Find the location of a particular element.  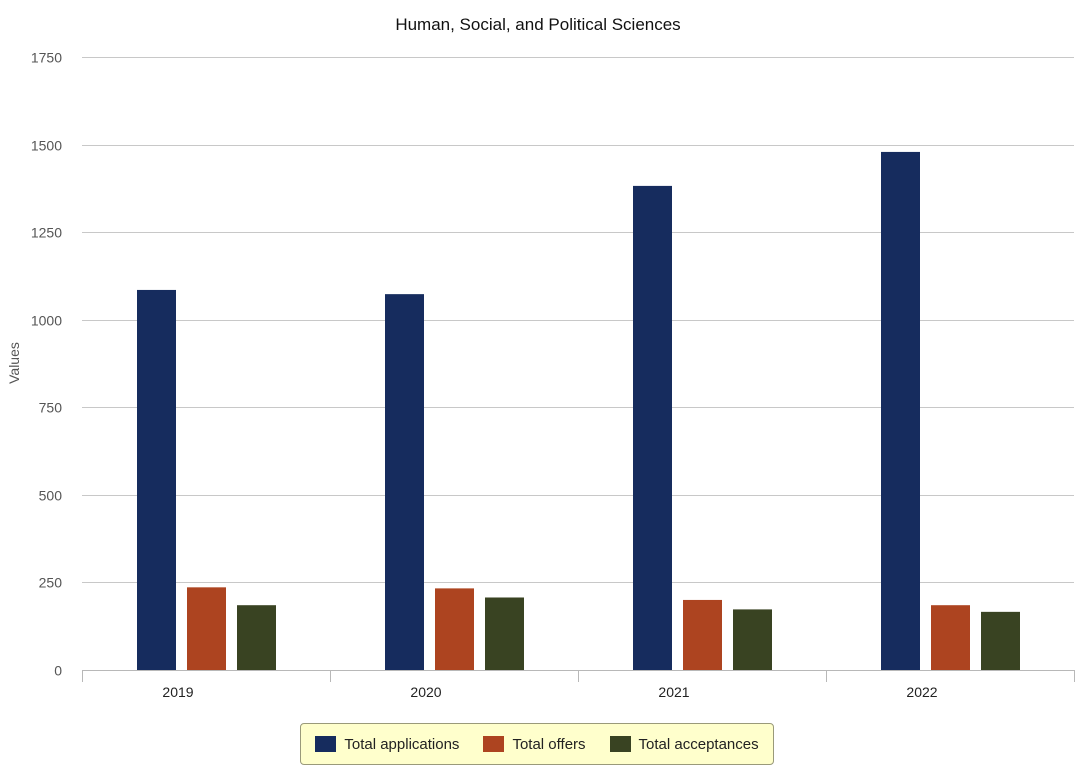

x-axis is located at coordinates (578, 676).